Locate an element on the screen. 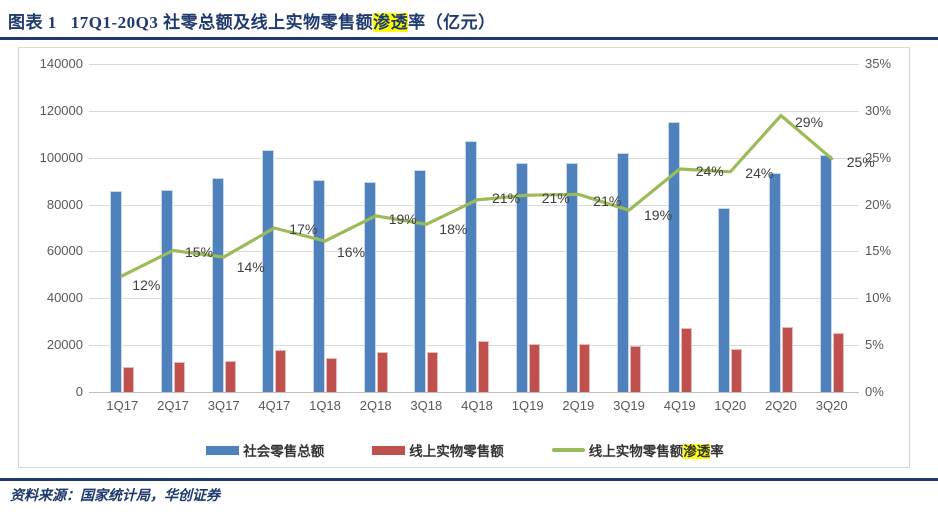 The width and height of the screenshot is (938, 519). y-axis-left-tick: 60000 is located at coordinates (64, 251).